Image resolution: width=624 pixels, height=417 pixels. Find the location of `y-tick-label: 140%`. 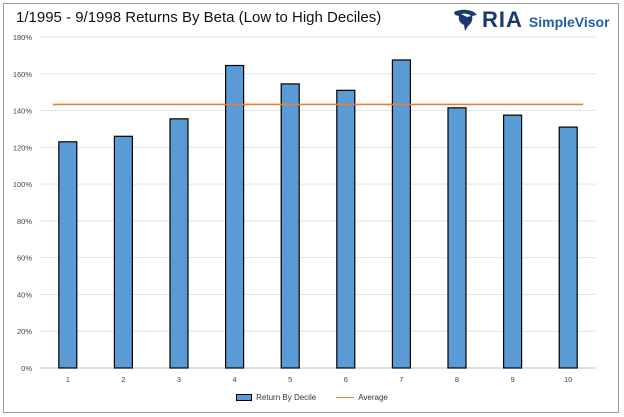

y-tick-label: 140% is located at coordinates (23, 111).